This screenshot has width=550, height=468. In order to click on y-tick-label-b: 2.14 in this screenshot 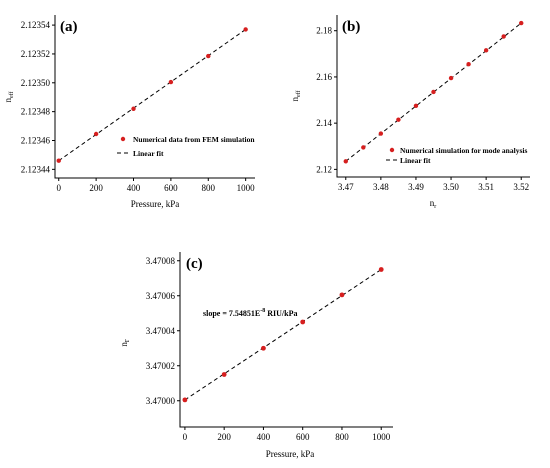, I will do `click(324, 123)`.